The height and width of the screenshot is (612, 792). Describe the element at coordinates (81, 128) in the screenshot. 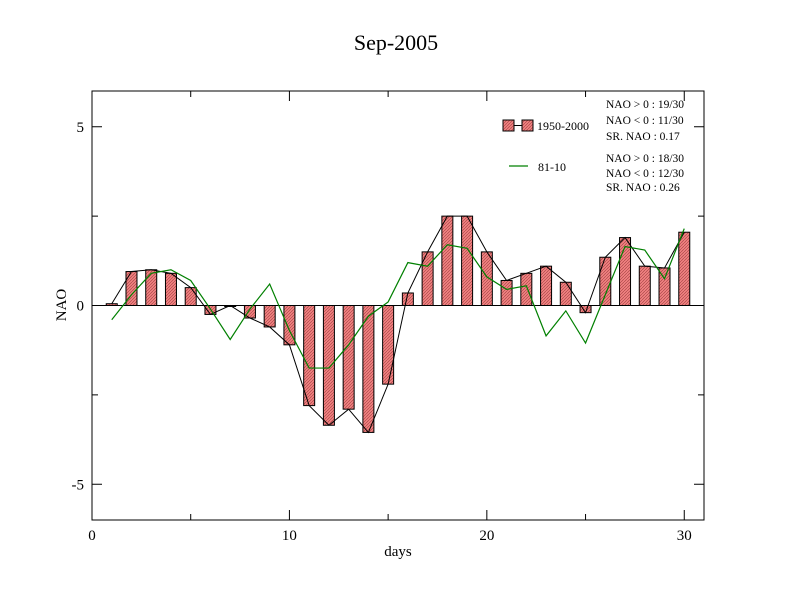

I see `y-tick-label: 5` at that location.